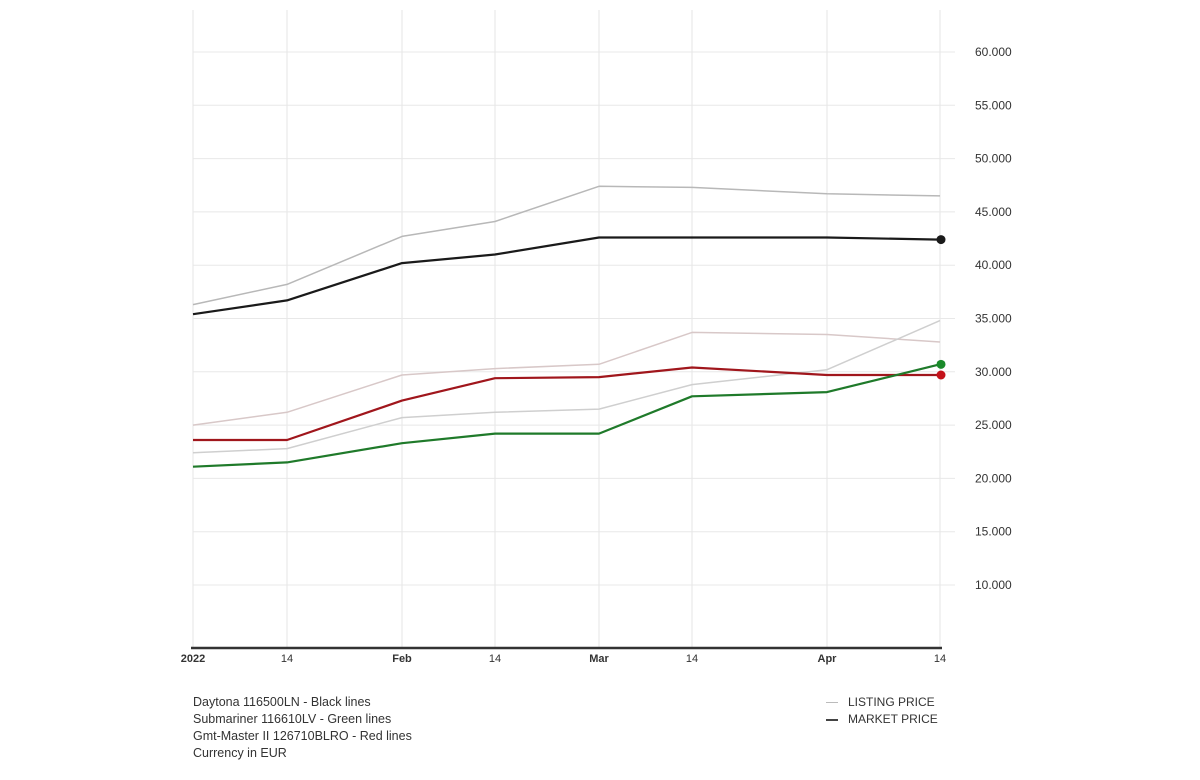  Describe the element at coordinates (993, 585) in the screenshot. I see `y-tick-label: 10.000` at that location.